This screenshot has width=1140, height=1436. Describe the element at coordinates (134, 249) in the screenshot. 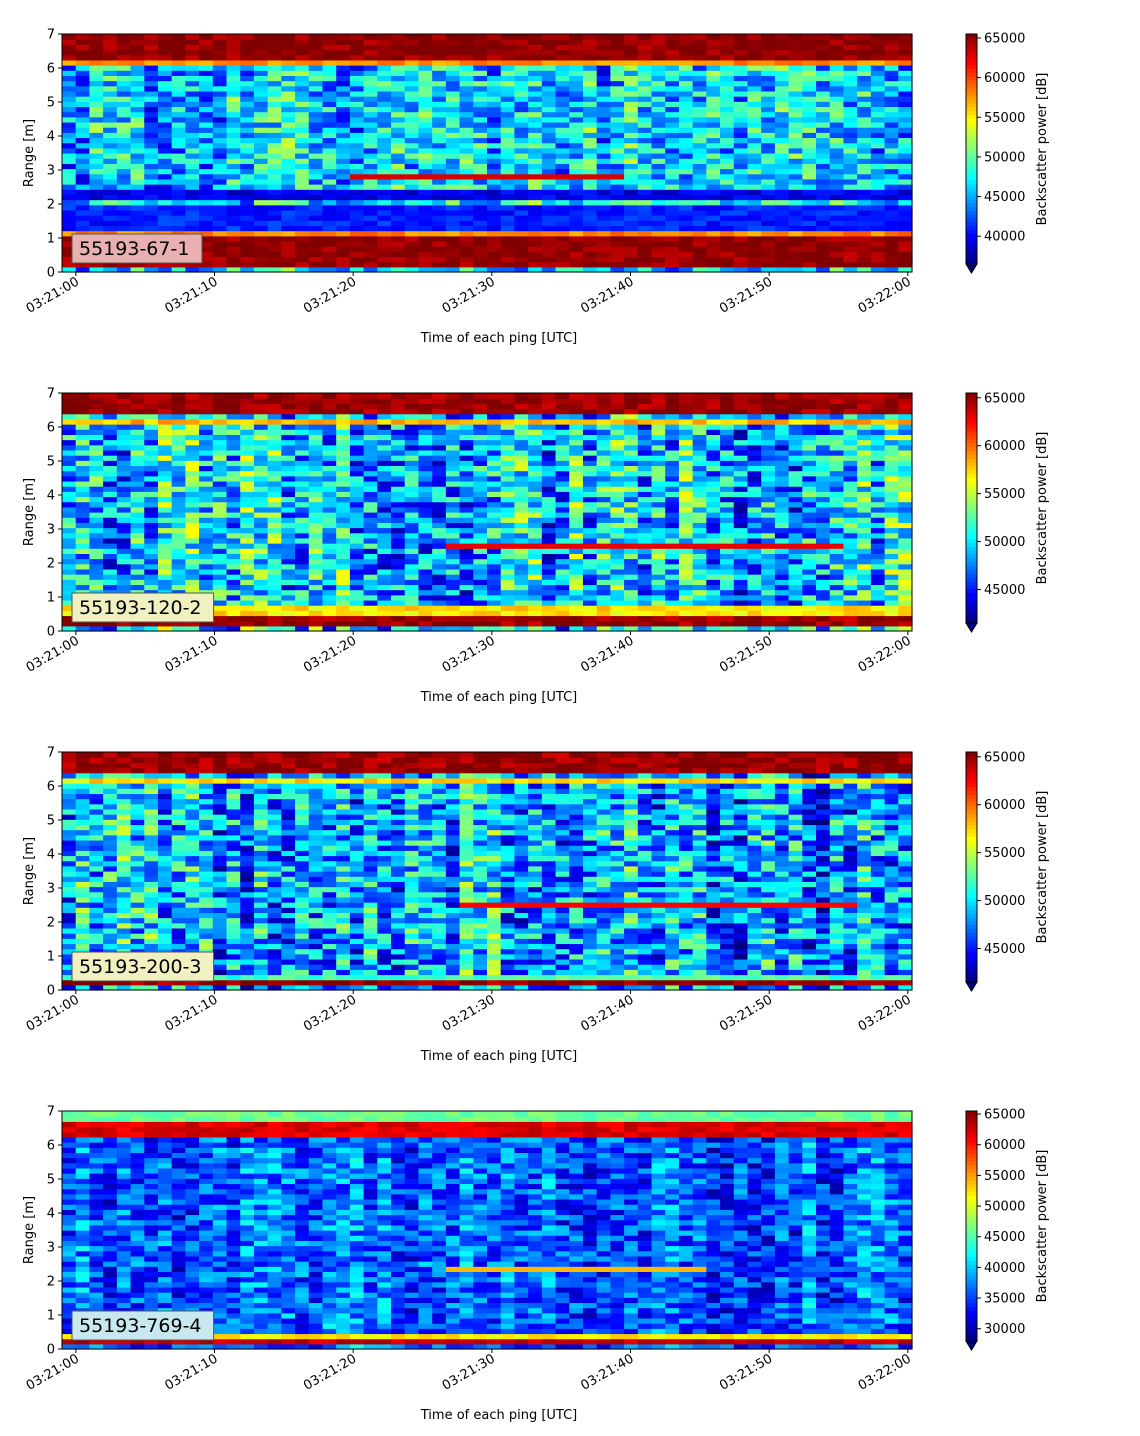

I see `station-label: 55193-67-1` at that location.